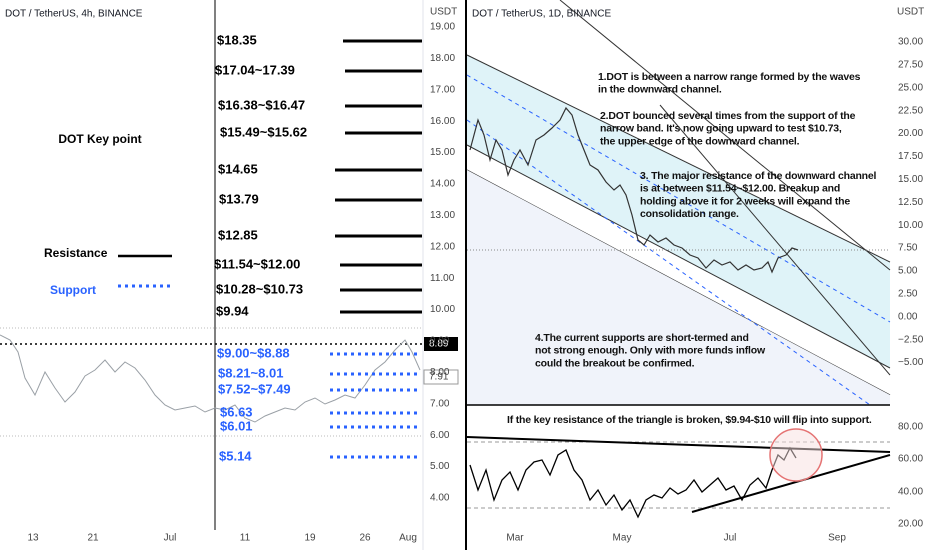 Image resolution: width=932 pixels, height=550 pixels. What do you see at coordinates (73, 290) in the screenshot?
I see `legend-label: Support` at bounding box center [73, 290].